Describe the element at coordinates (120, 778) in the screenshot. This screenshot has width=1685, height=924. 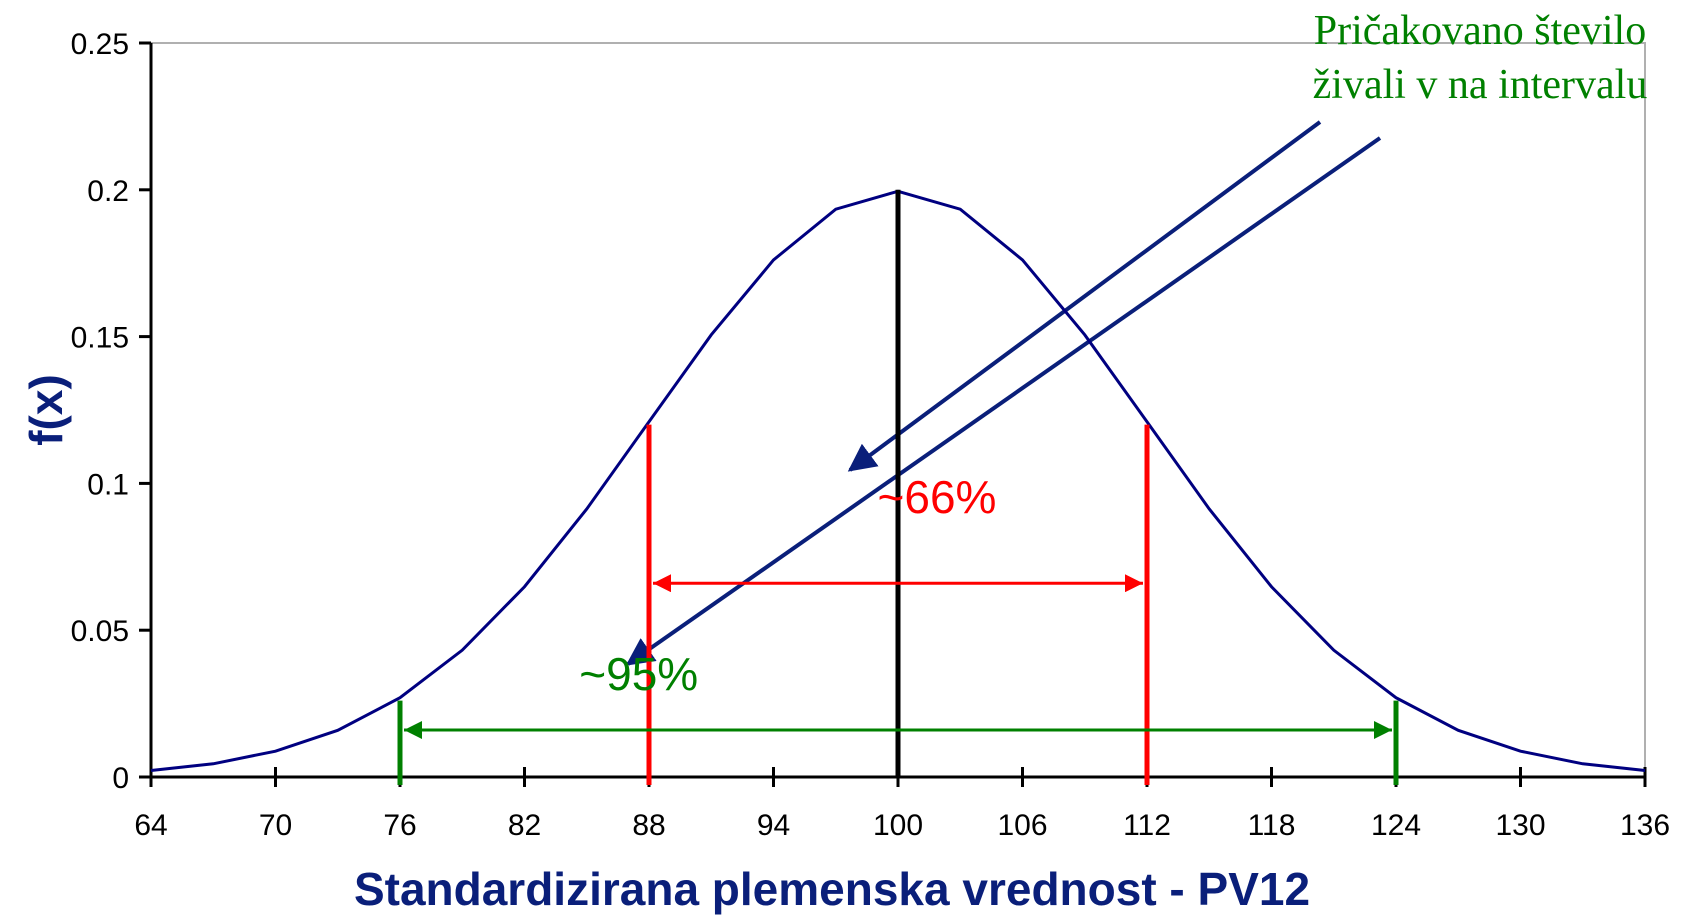
I see `y-tick-label: 0` at that location.